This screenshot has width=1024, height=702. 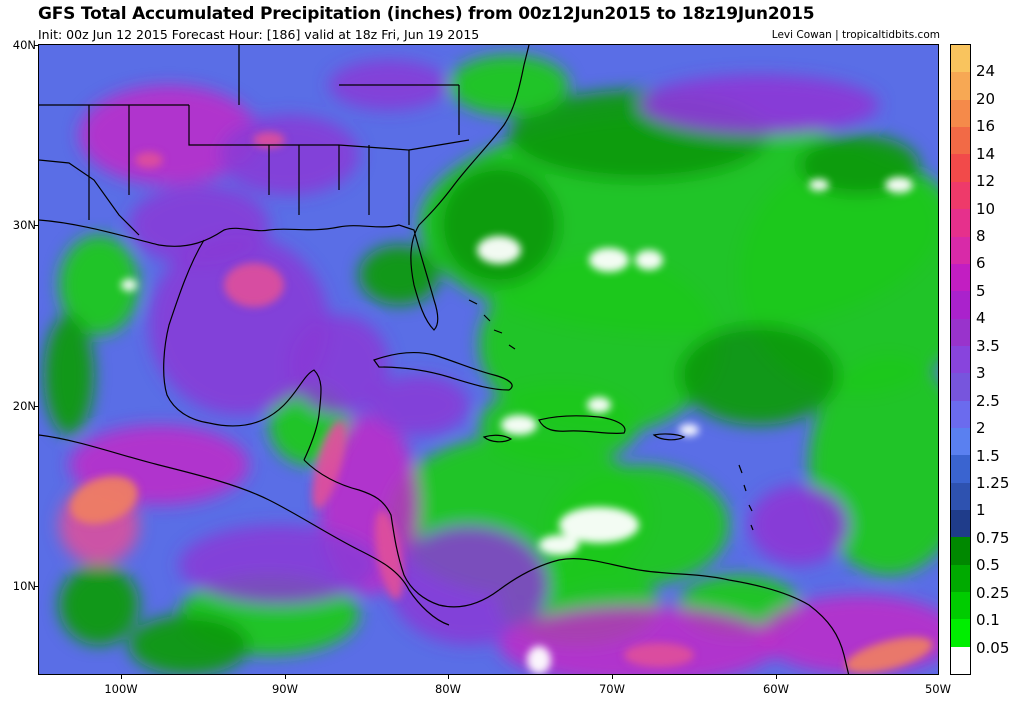 What do you see at coordinates (988, 345) in the screenshot?
I see `colorbar-label: 3.5` at bounding box center [988, 345].